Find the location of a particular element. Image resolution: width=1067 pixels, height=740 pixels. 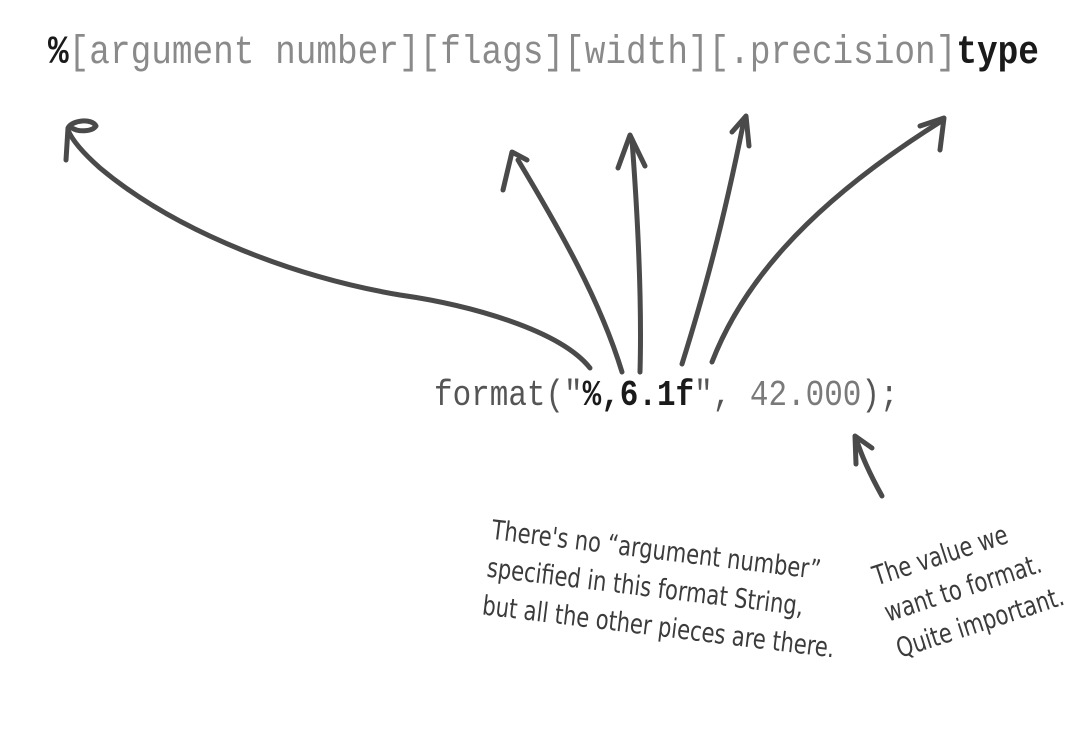

arrow-head-width is located at coordinates (631, 151).